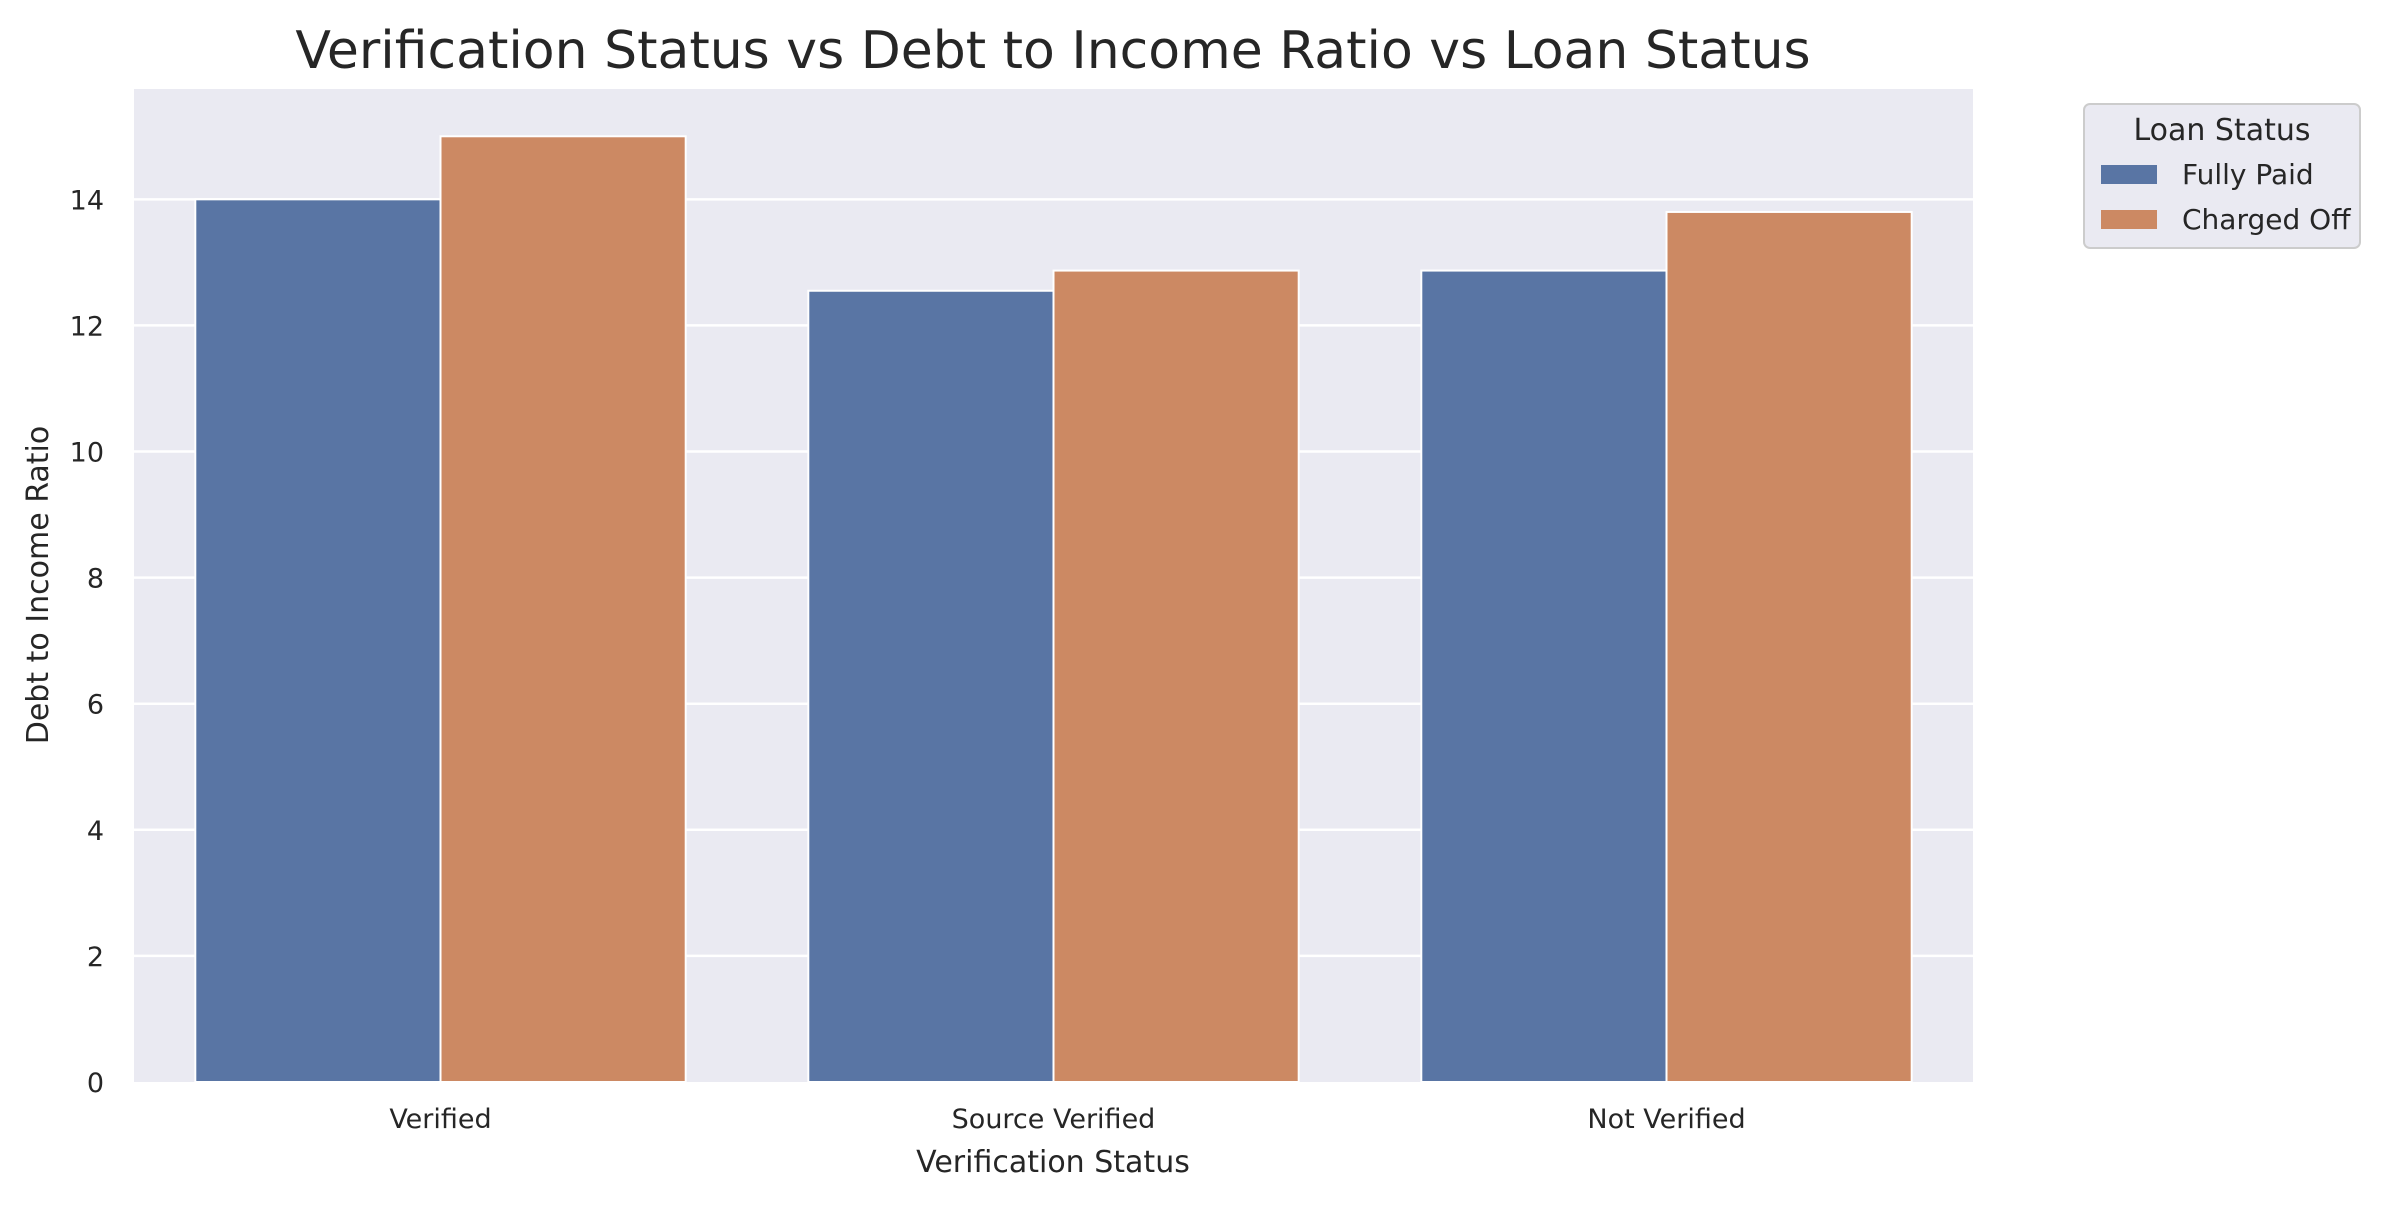 The height and width of the screenshot is (1205, 2400). What do you see at coordinates (95, 1083) in the screenshot?
I see `y-tick-label: 0` at bounding box center [95, 1083].